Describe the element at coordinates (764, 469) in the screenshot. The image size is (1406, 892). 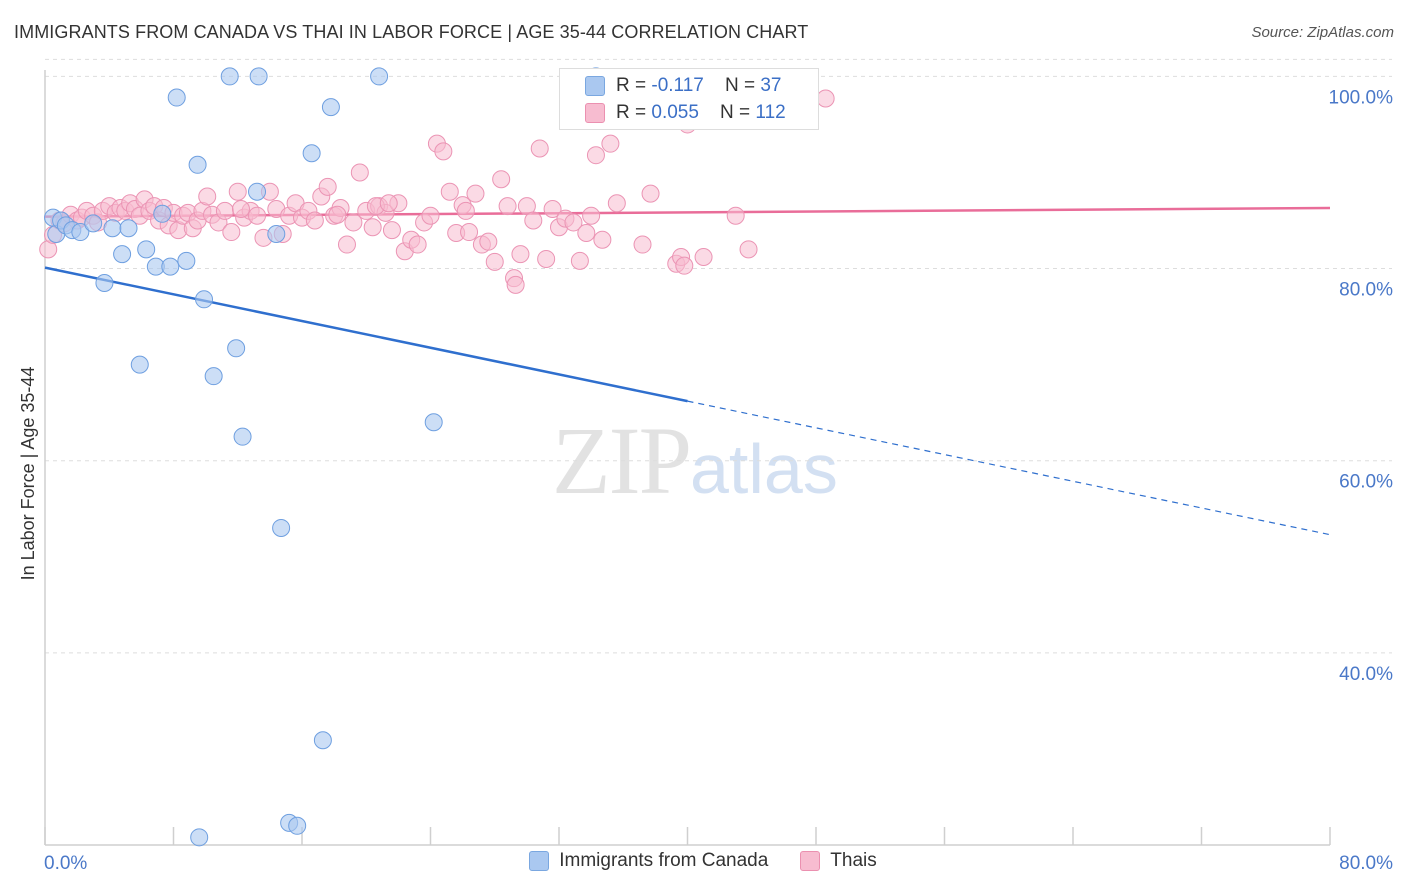
I see `watermark-atlas: atlas` at that location.